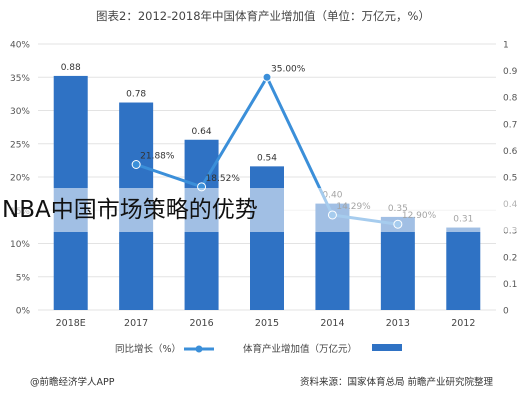 The height and width of the screenshot is (400, 526). Describe the element at coordinates (510, 258) in the screenshot. I see `y-right-tick-label: 0.2` at that location.